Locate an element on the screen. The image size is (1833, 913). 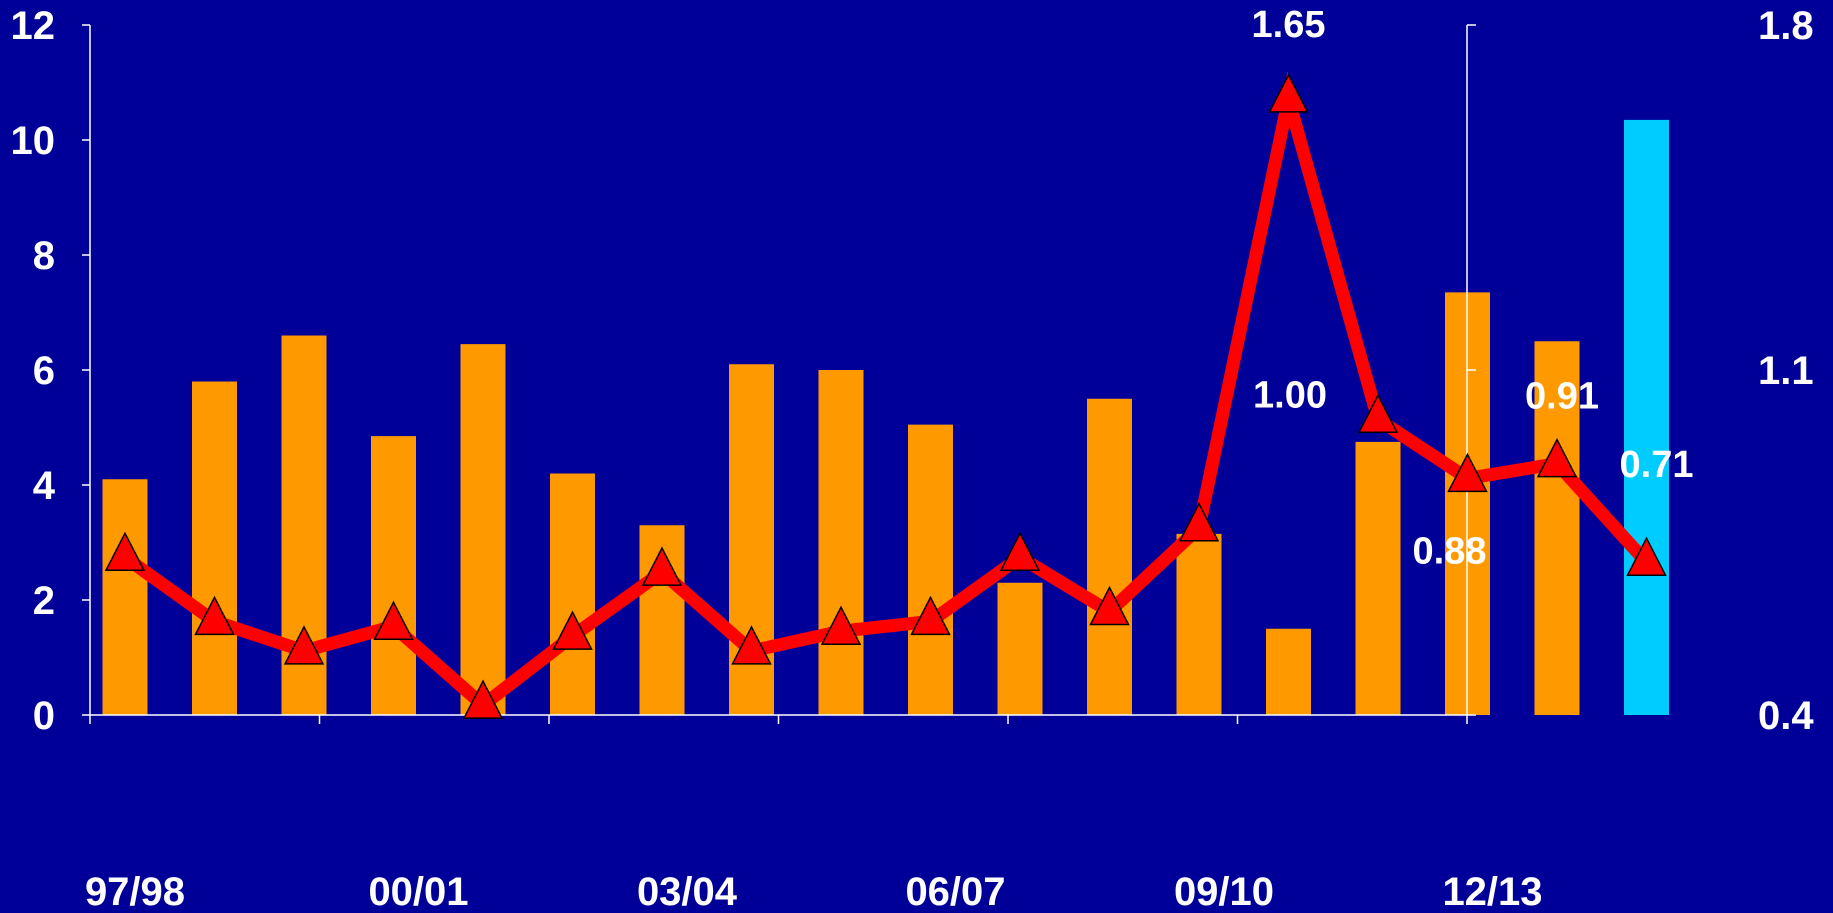
left-tick-label: 0 is located at coordinates (44, 716).